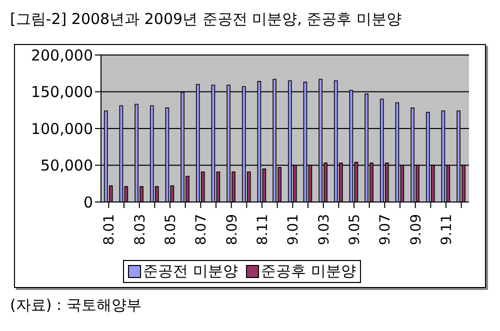 The height and width of the screenshot is (331, 500). Describe the element at coordinates (190, 271) in the screenshot. I see `legend-label: 준공전 미분양` at that location.